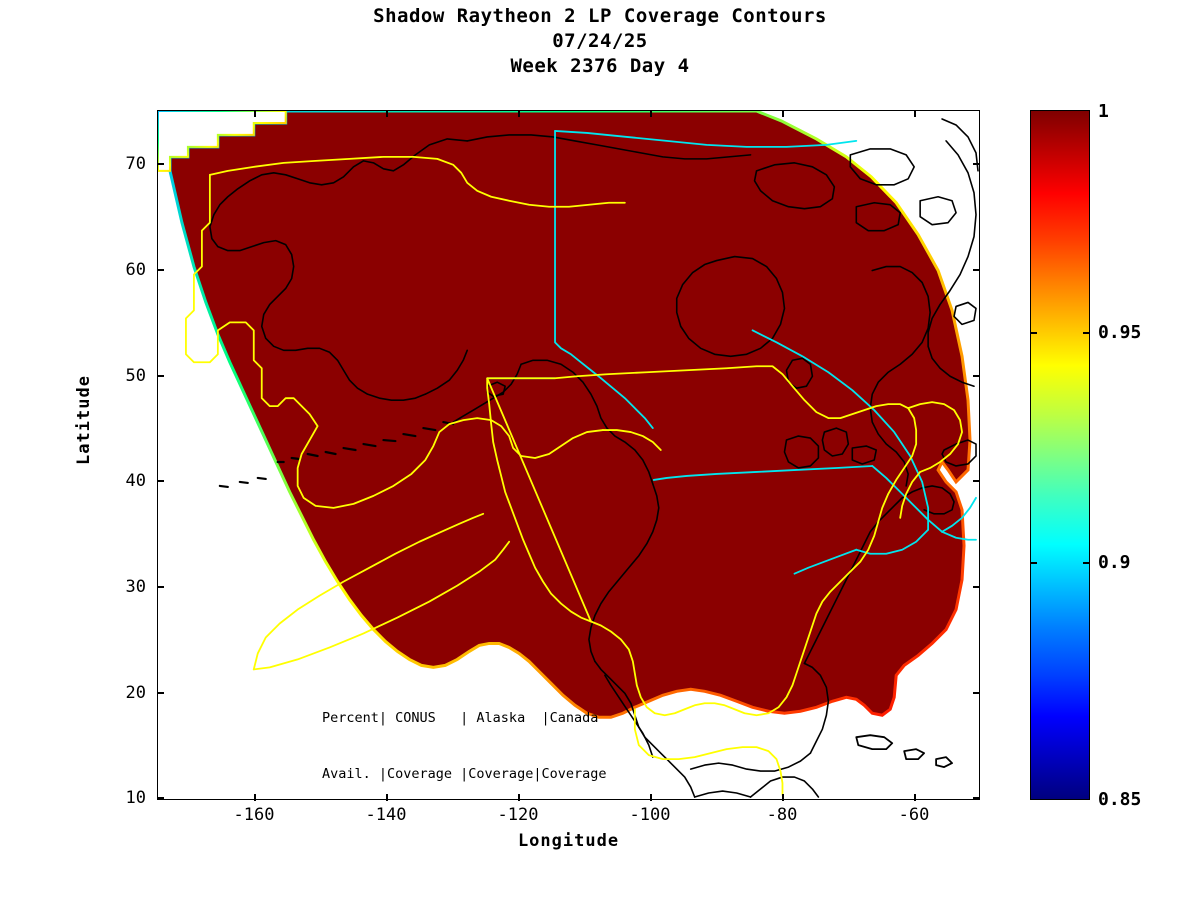  I want to click on x-tick-top-160w, so click(255, 113).